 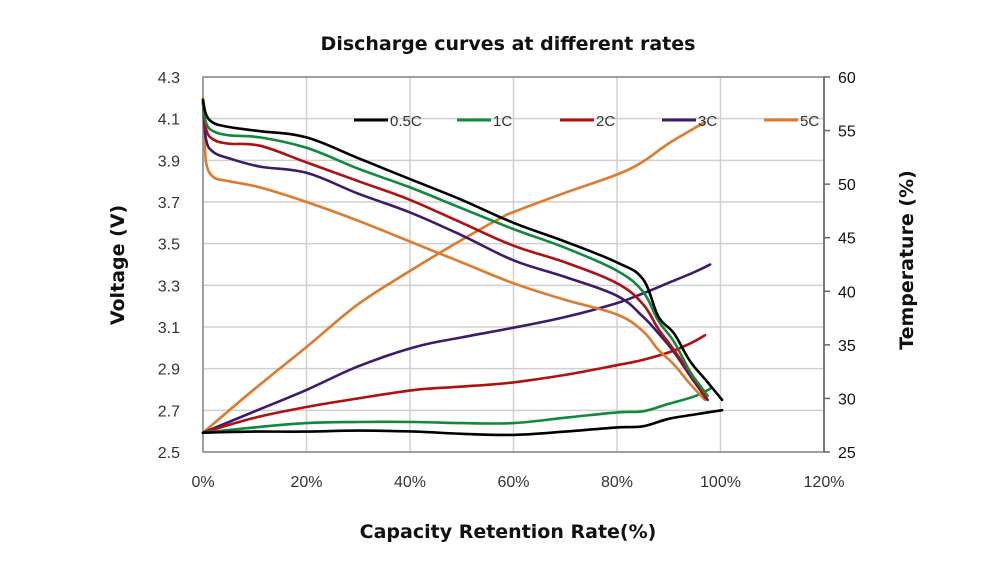 I want to click on y-tick-label: 3.7, so click(x=169, y=203).